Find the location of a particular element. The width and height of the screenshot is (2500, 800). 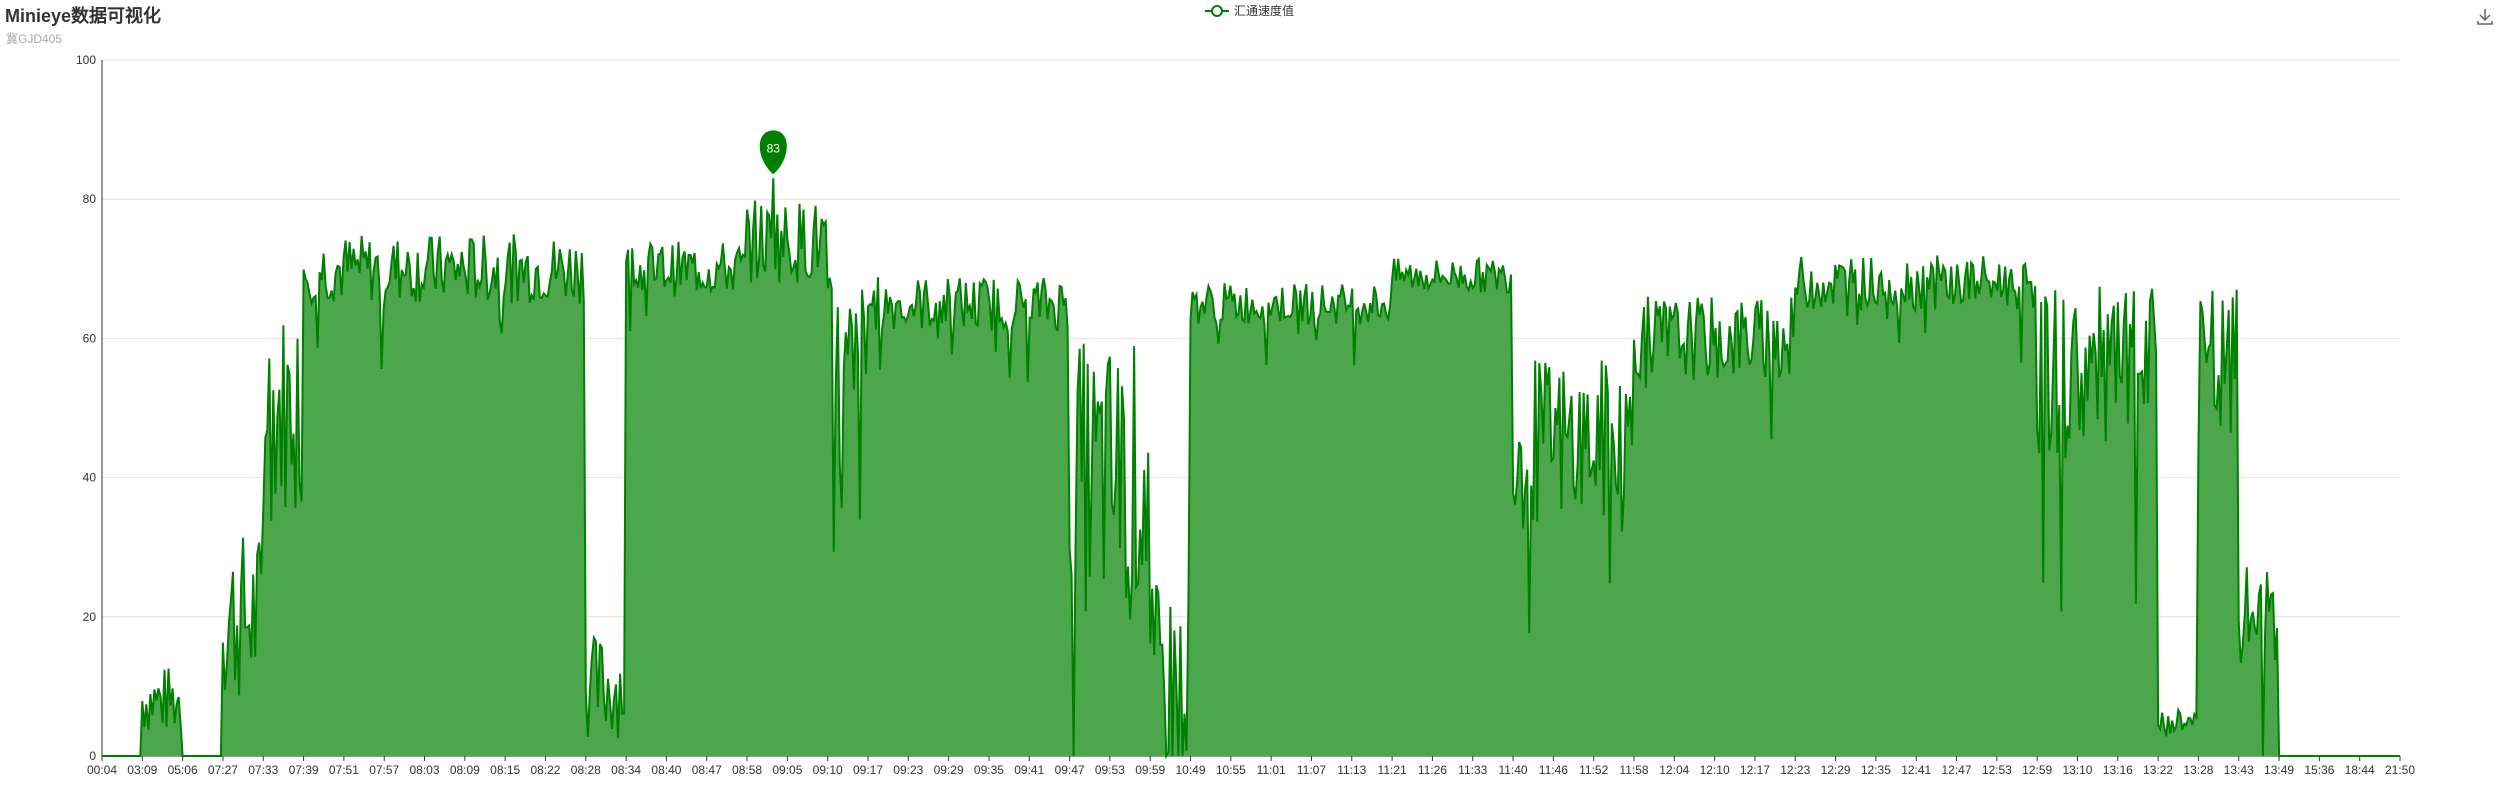

x-tick-label: 13:10 is located at coordinates (2077, 770).